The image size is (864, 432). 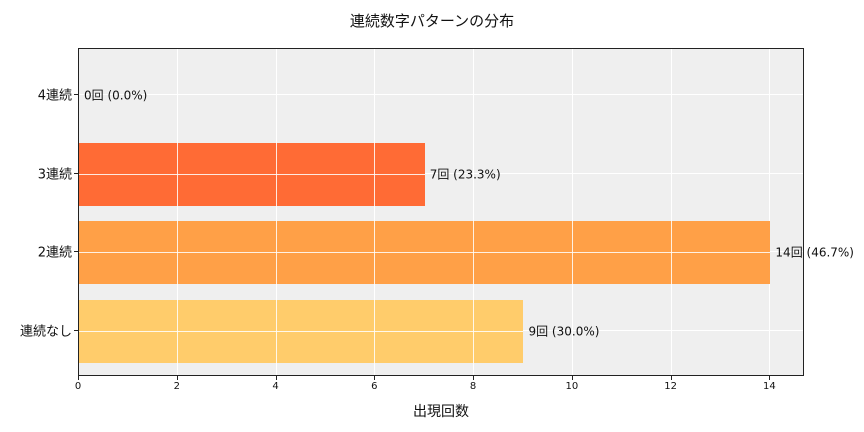 What do you see at coordinates (814, 252) in the screenshot?
I see `bar-value-label: 14回 (46.7%)` at bounding box center [814, 252].